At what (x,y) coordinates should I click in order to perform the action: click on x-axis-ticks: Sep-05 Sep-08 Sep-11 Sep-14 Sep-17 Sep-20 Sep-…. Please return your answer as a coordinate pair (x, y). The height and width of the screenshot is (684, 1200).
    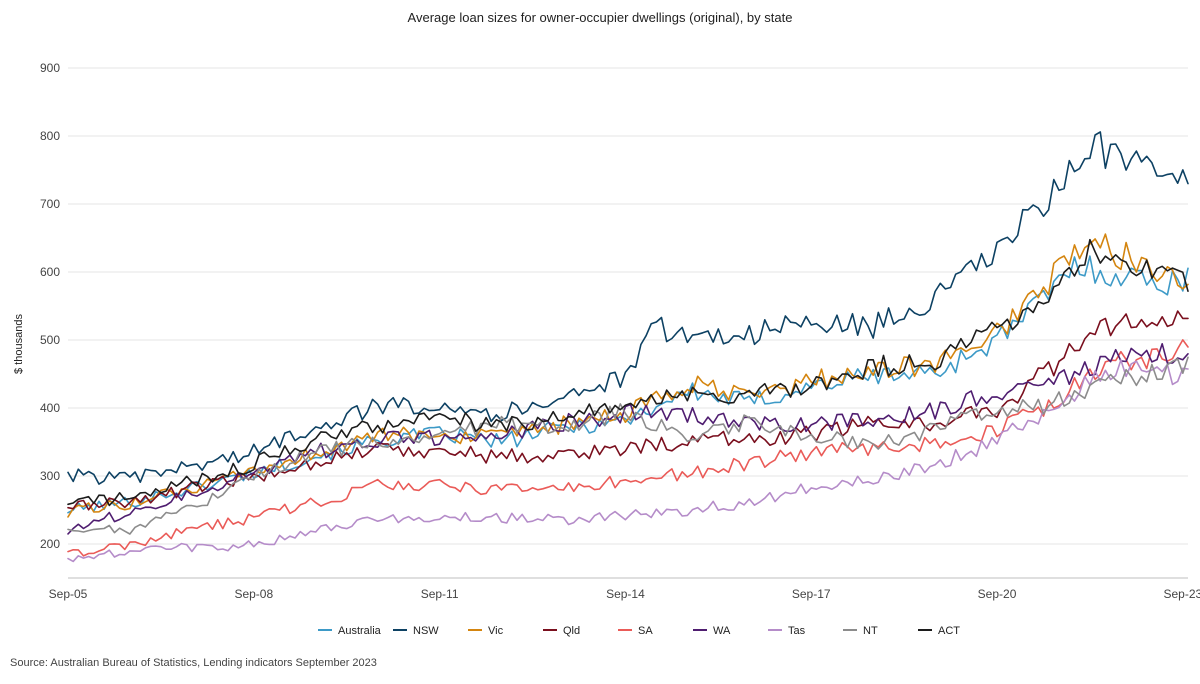
    Looking at the image, I should click on (624, 594).